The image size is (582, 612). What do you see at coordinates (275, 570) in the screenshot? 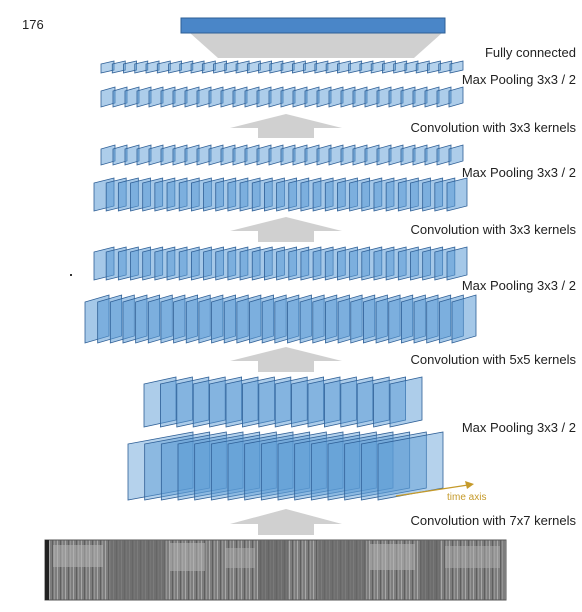
I see `spectrogram-input` at bounding box center [275, 570].